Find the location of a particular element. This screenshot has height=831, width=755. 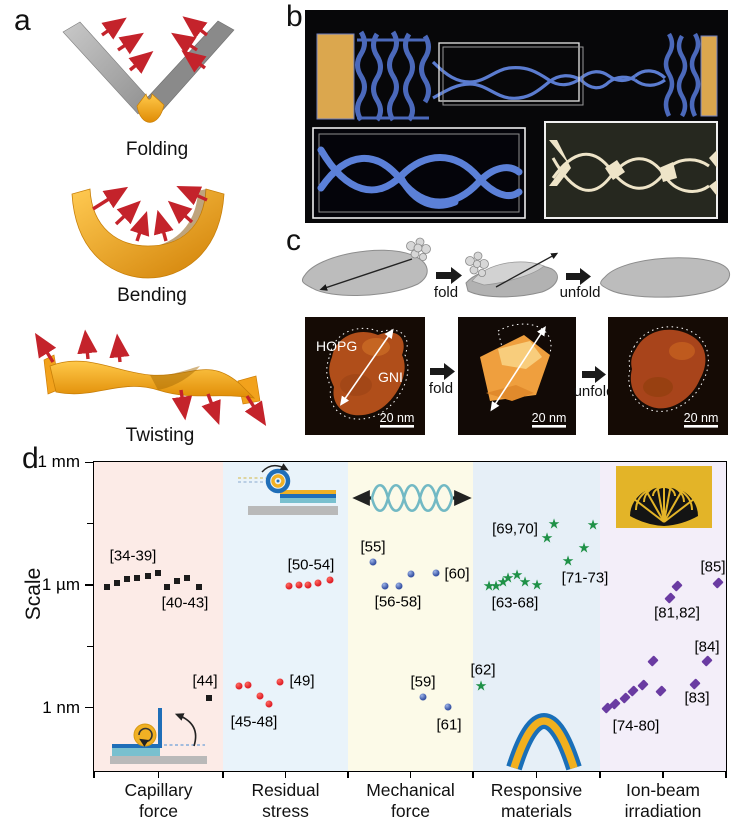

twisting-diagram is located at coordinates (150, 378).